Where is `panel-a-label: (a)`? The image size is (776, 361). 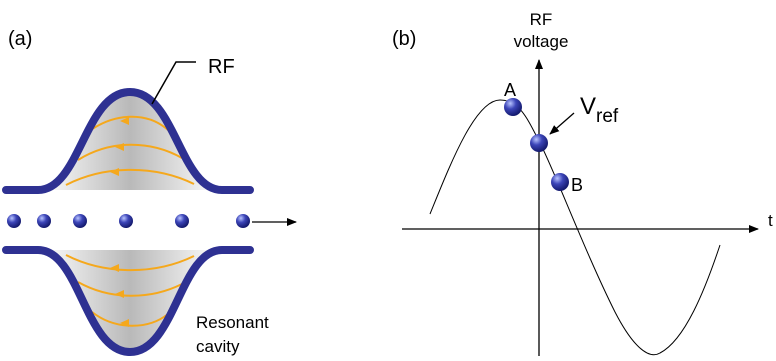
panel-a-label: (a) is located at coordinates (20, 39).